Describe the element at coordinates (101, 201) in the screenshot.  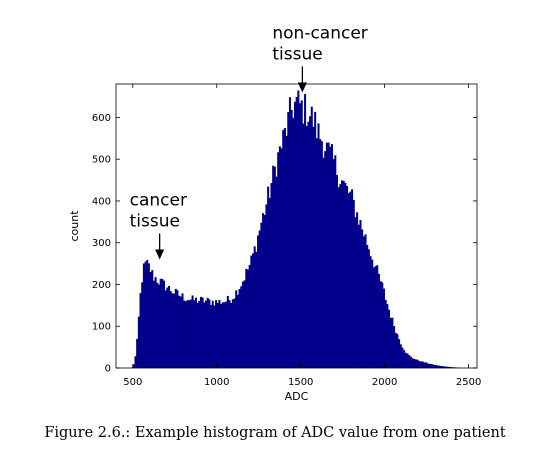
I see `y-tick-label: 400` at that location.